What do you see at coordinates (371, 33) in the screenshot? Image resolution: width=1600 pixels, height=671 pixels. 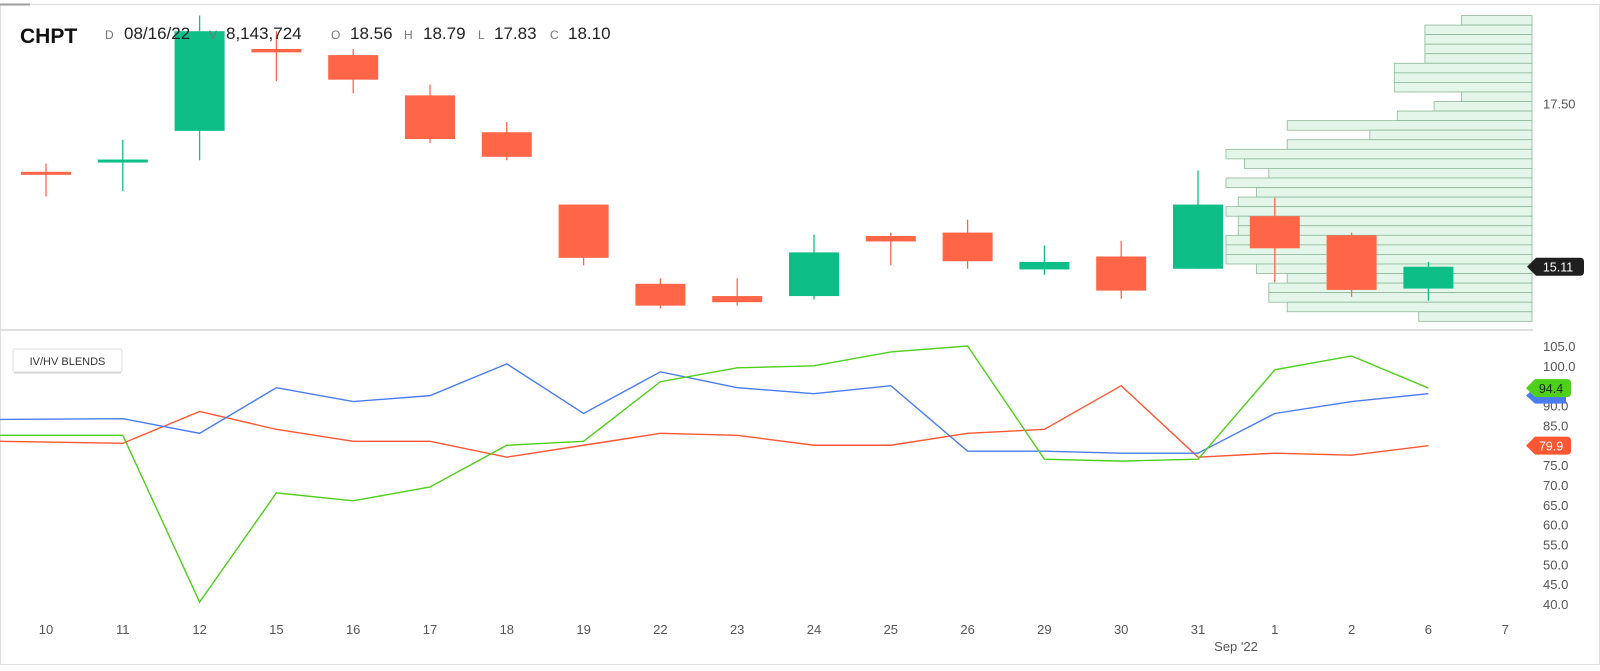 I see `open-value: 18.56` at bounding box center [371, 33].